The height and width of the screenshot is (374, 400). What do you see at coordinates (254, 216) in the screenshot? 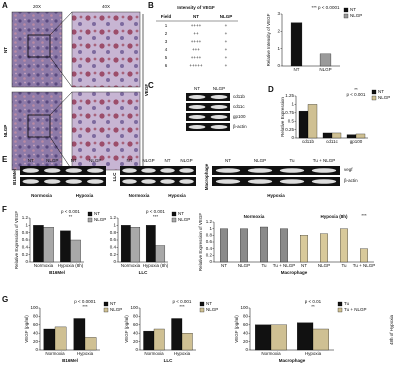
I see `group-title: Normoxia` at bounding box center [254, 216].